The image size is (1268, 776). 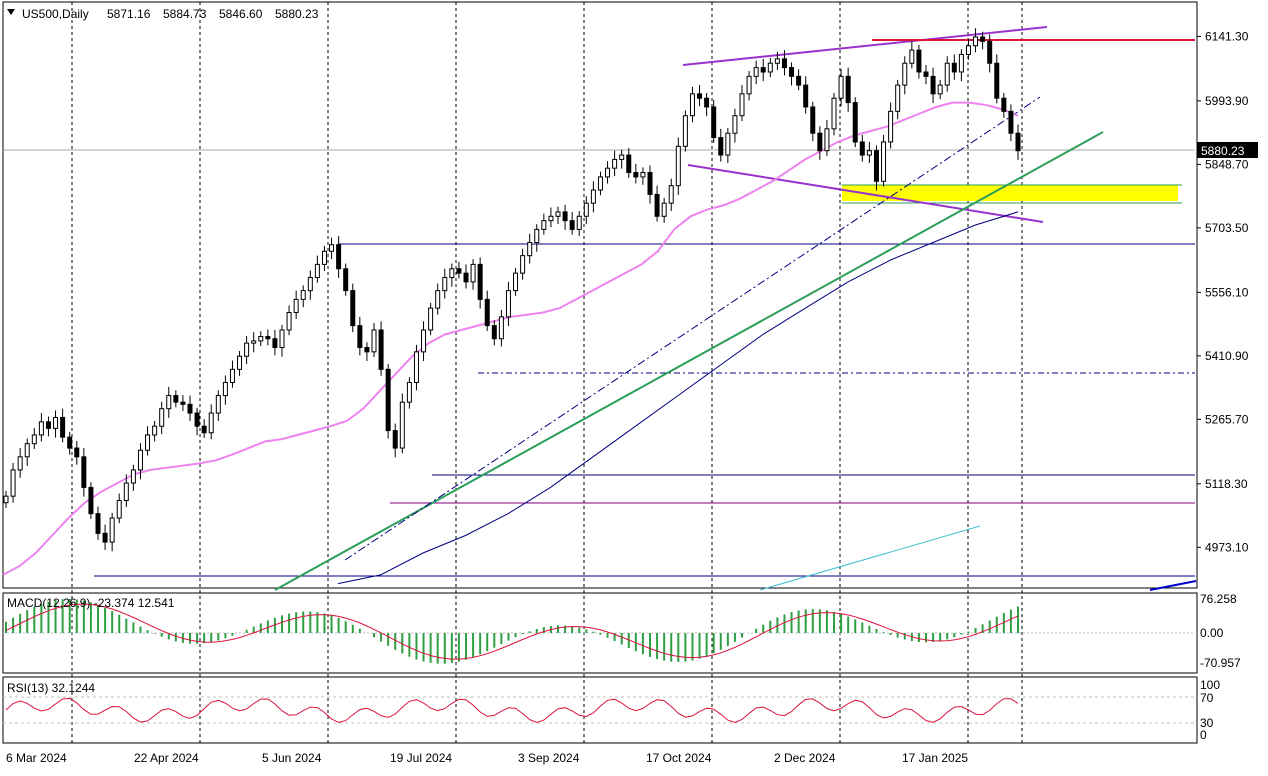 I want to click on macd-axis: 76.258 0.00 -70.957, so click(x=1220, y=631).